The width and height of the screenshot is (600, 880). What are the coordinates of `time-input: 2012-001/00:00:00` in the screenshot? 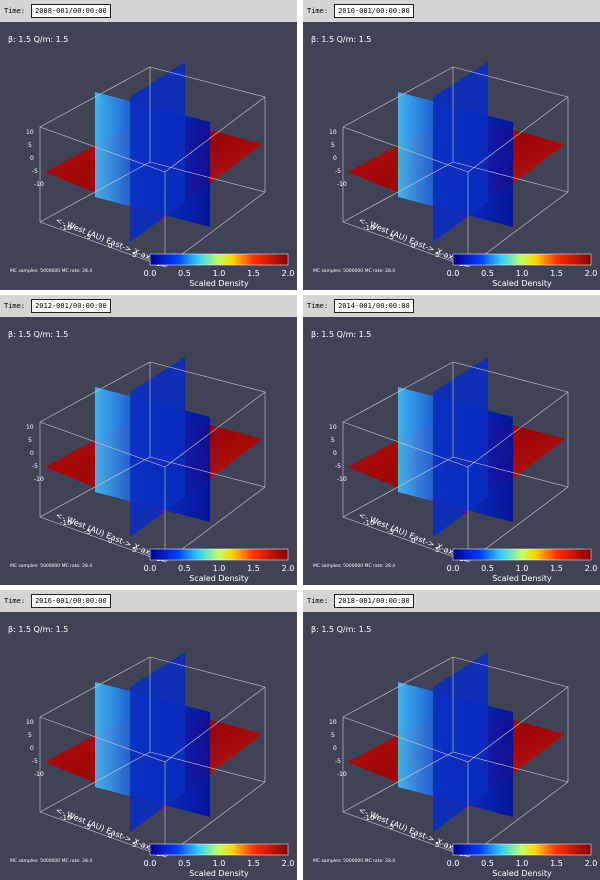 It's located at (71, 306).